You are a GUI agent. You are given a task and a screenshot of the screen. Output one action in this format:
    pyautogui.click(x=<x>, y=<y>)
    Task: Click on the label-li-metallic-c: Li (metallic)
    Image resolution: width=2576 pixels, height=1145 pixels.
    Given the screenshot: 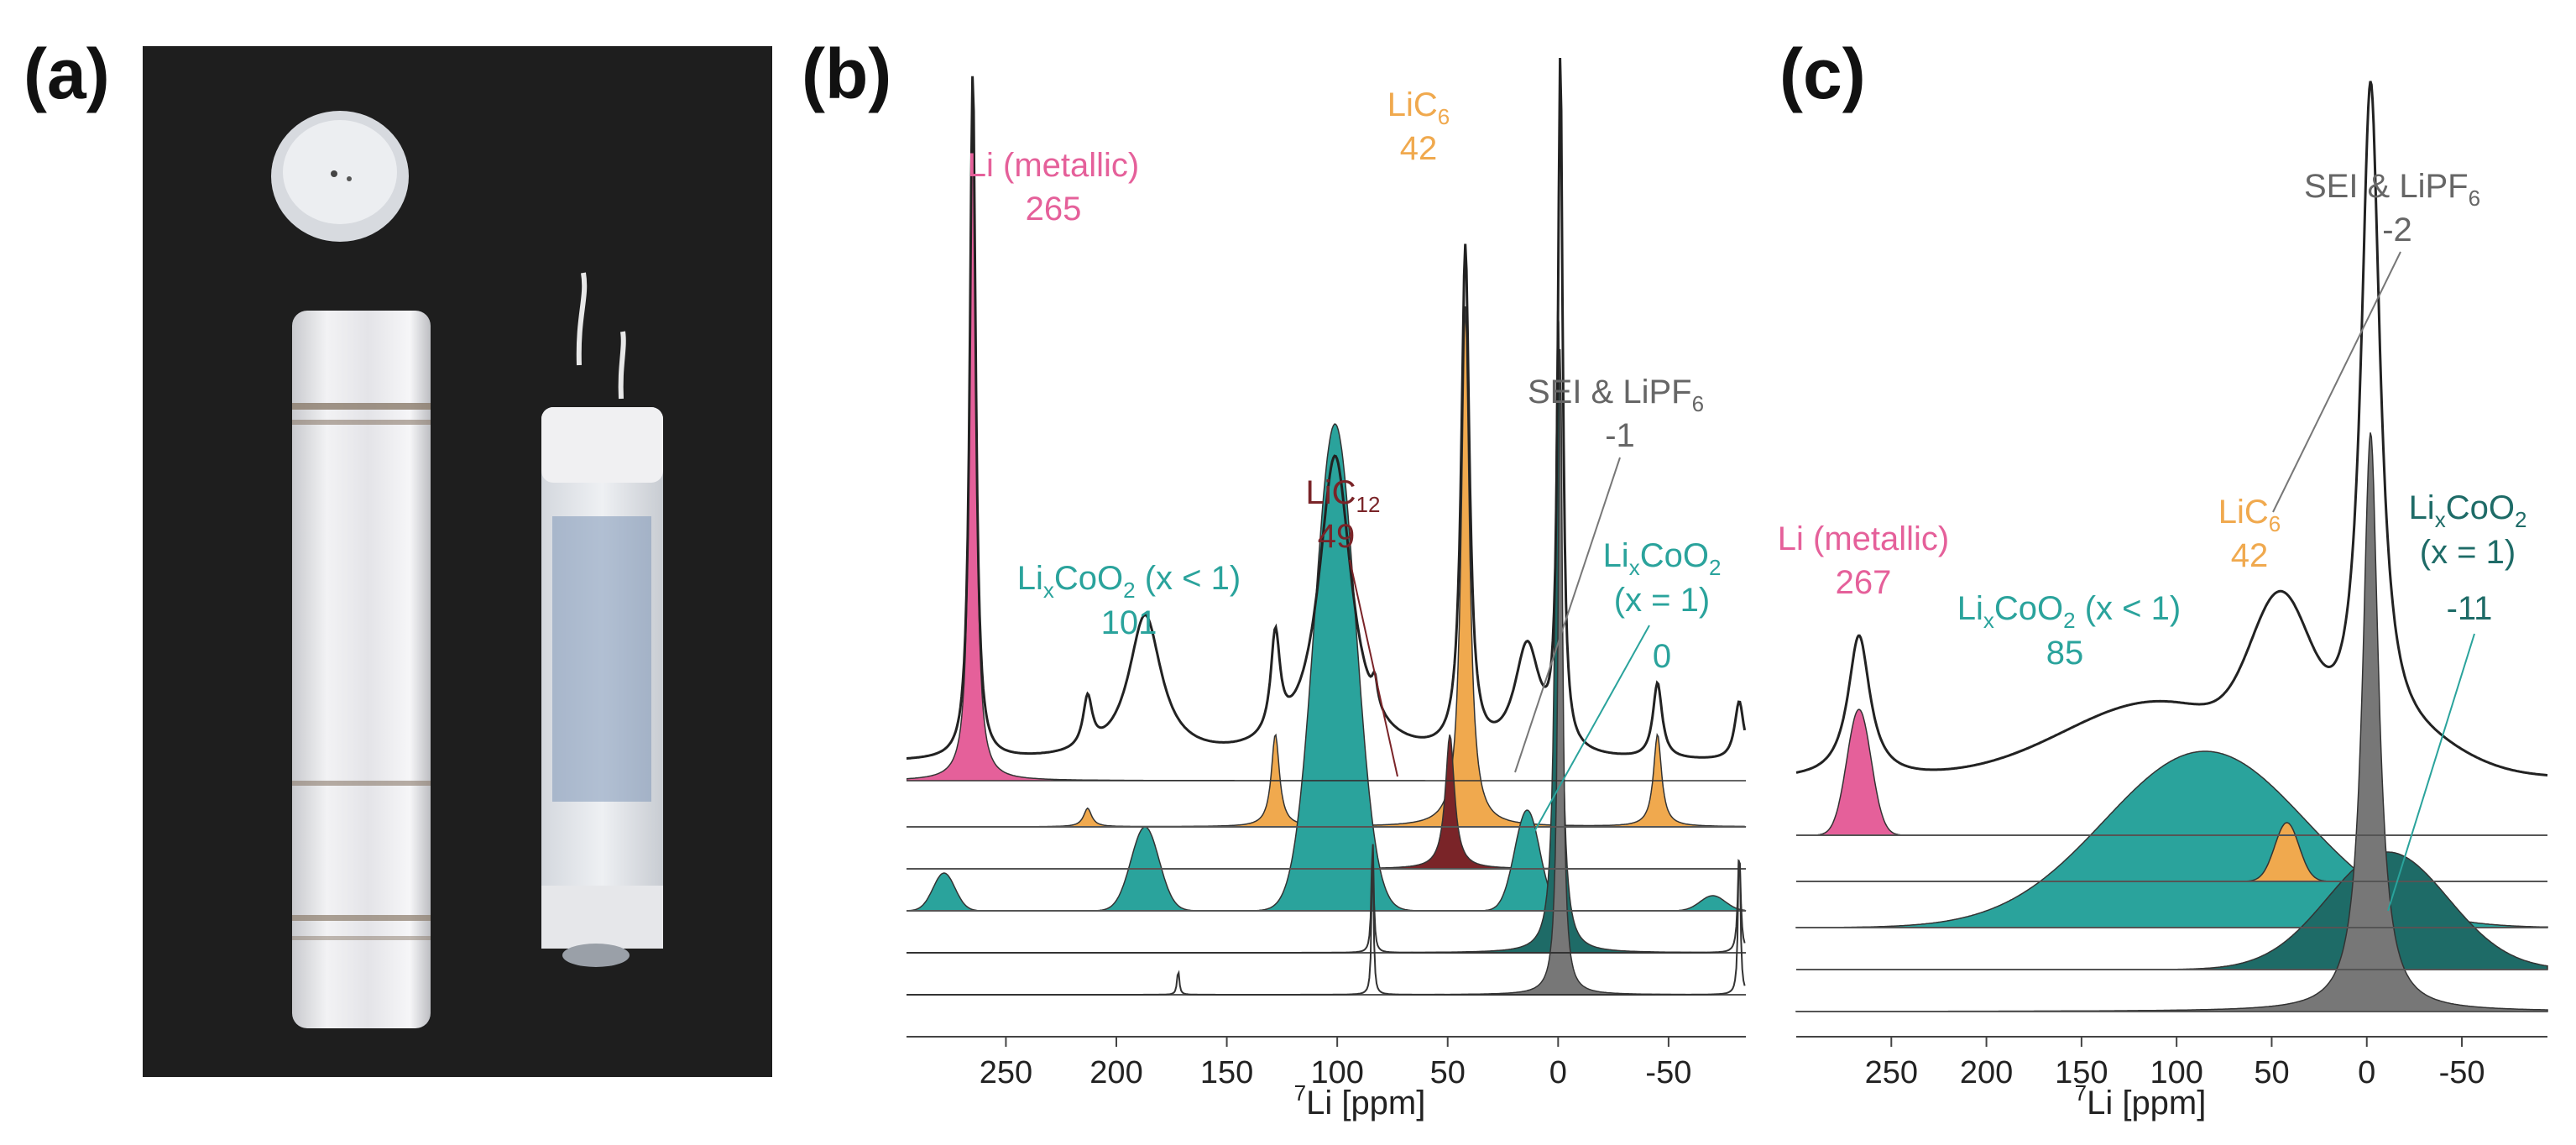 What is the action you would take?
    pyautogui.click(x=1863, y=538)
    